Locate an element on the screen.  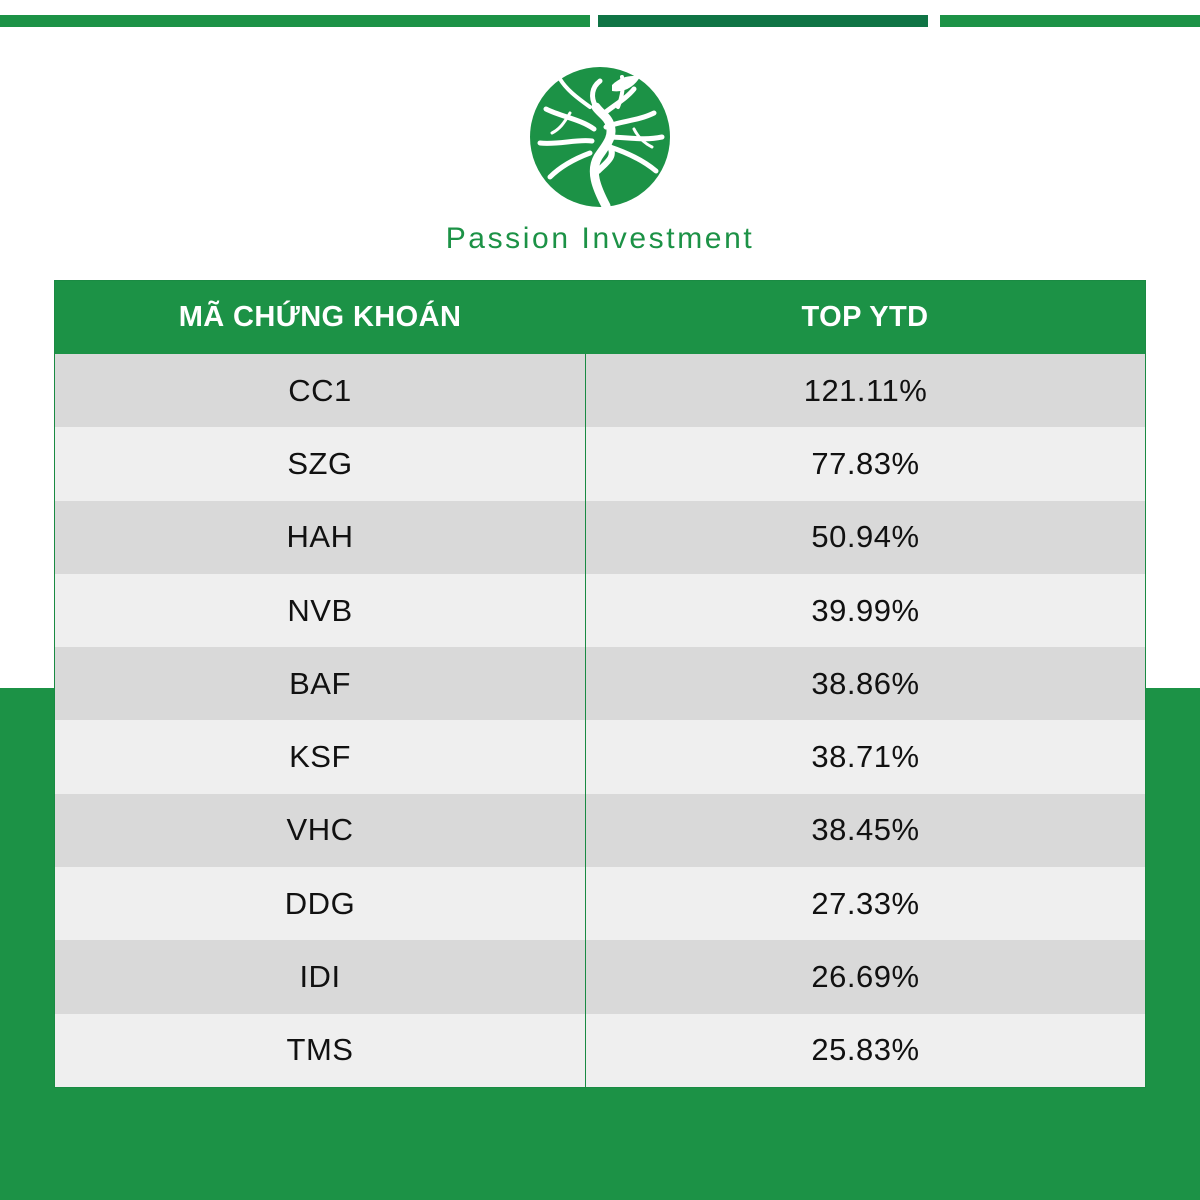
cell-stock-code: CC1 is located at coordinates (320, 391).